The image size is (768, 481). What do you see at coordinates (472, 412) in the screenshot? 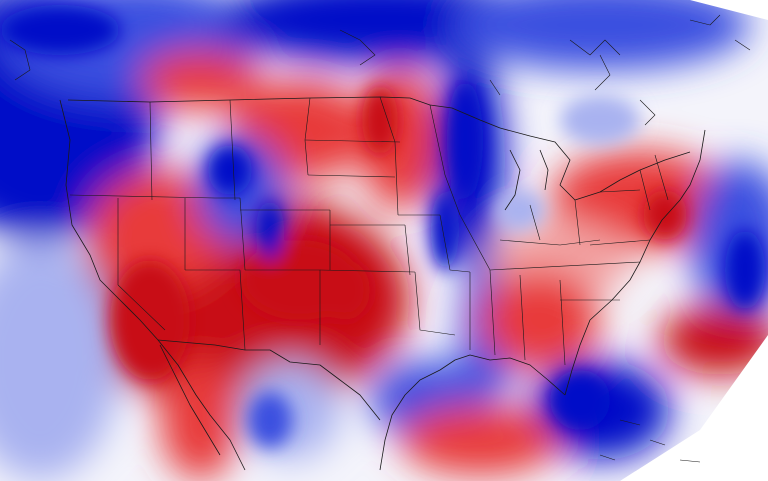
I see `gulf-coastline` at bounding box center [472, 412].